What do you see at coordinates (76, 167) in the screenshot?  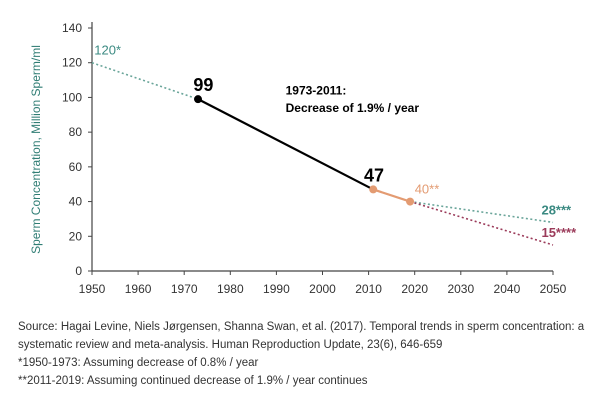 I see `y-tick-label: 60` at bounding box center [76, 167].